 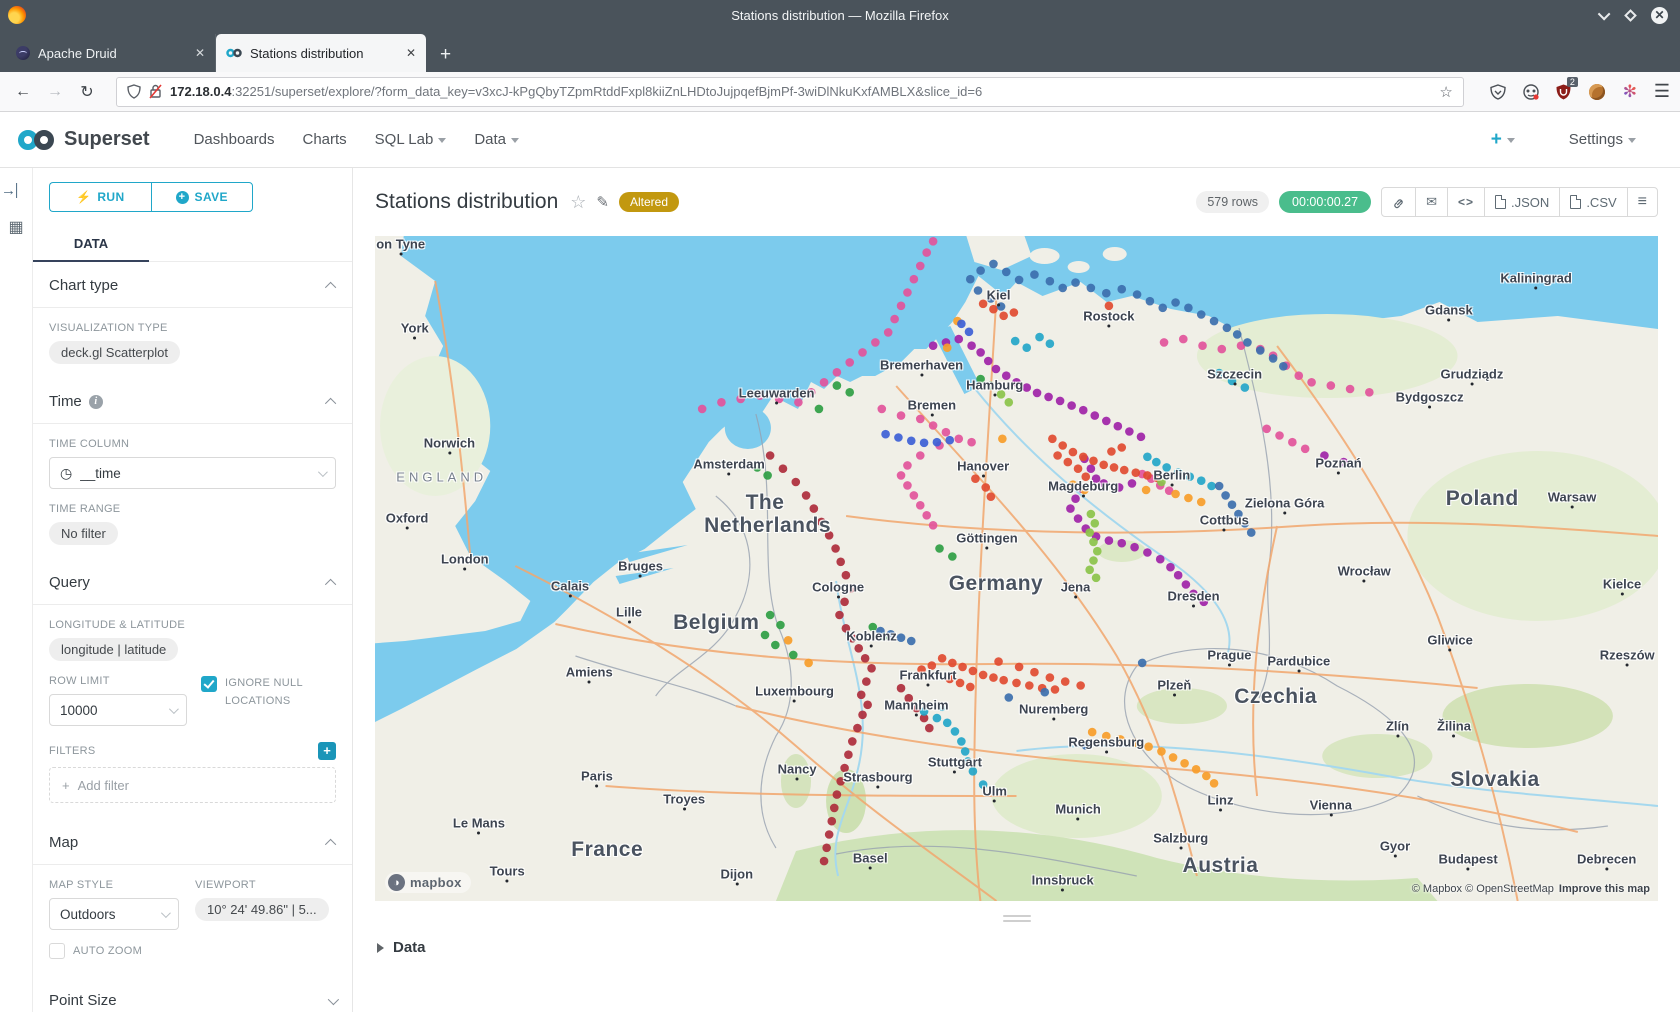 What do you see at coordinates (937, 442) in the screenshot?
I see `scatter-point-royalblue` at bounding box center [937, 442].